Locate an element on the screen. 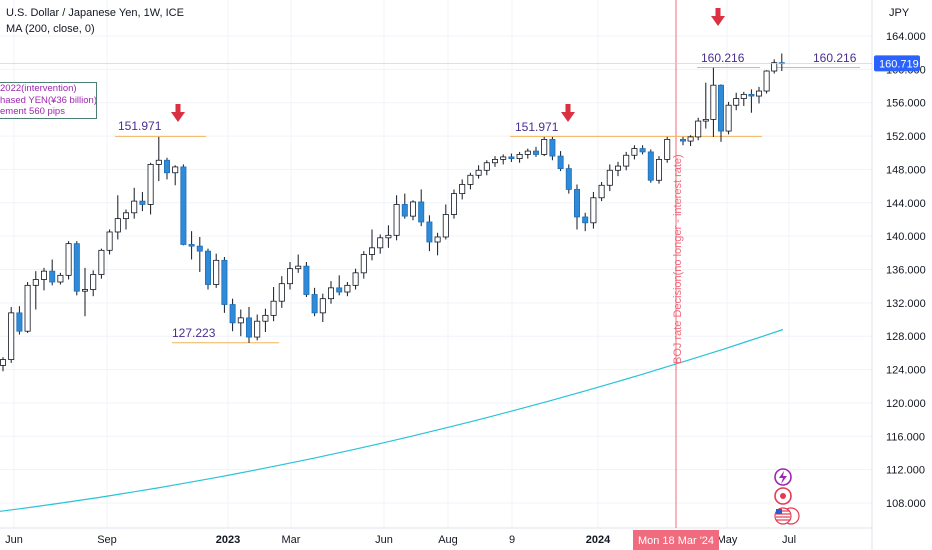  note-line: 2022(intervention) is located at coordinates (38, 88).